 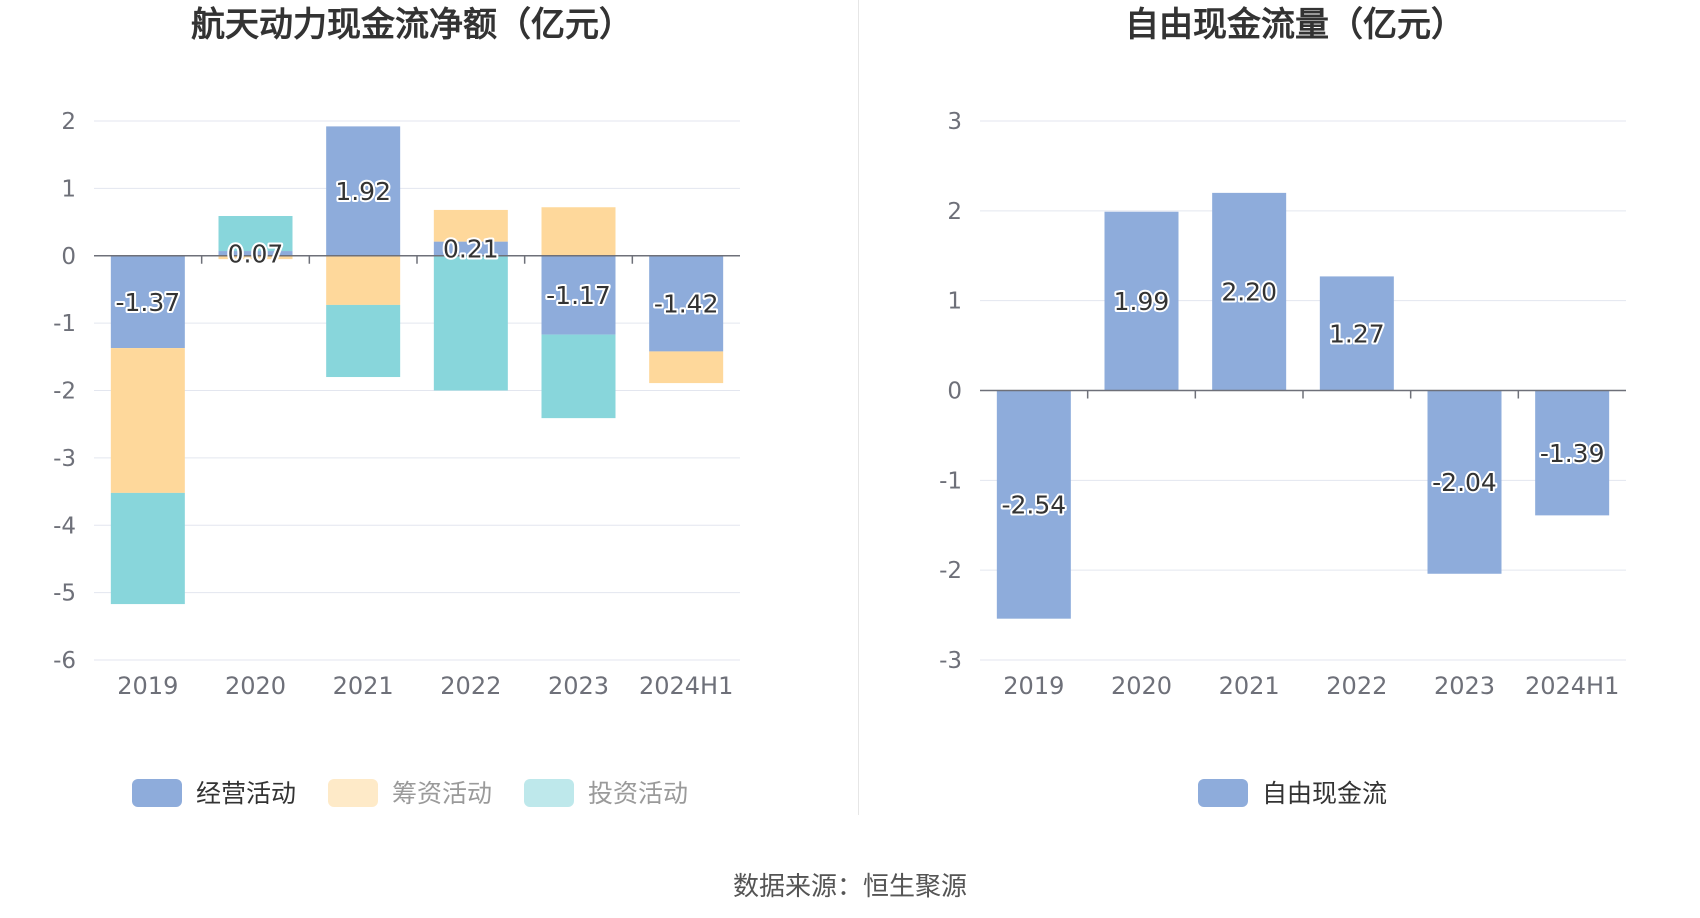 What do you see at coordinates (147, 420) in the screenshot?
I see `chart1-bar-2-2019` at bounding box center [147, 420].